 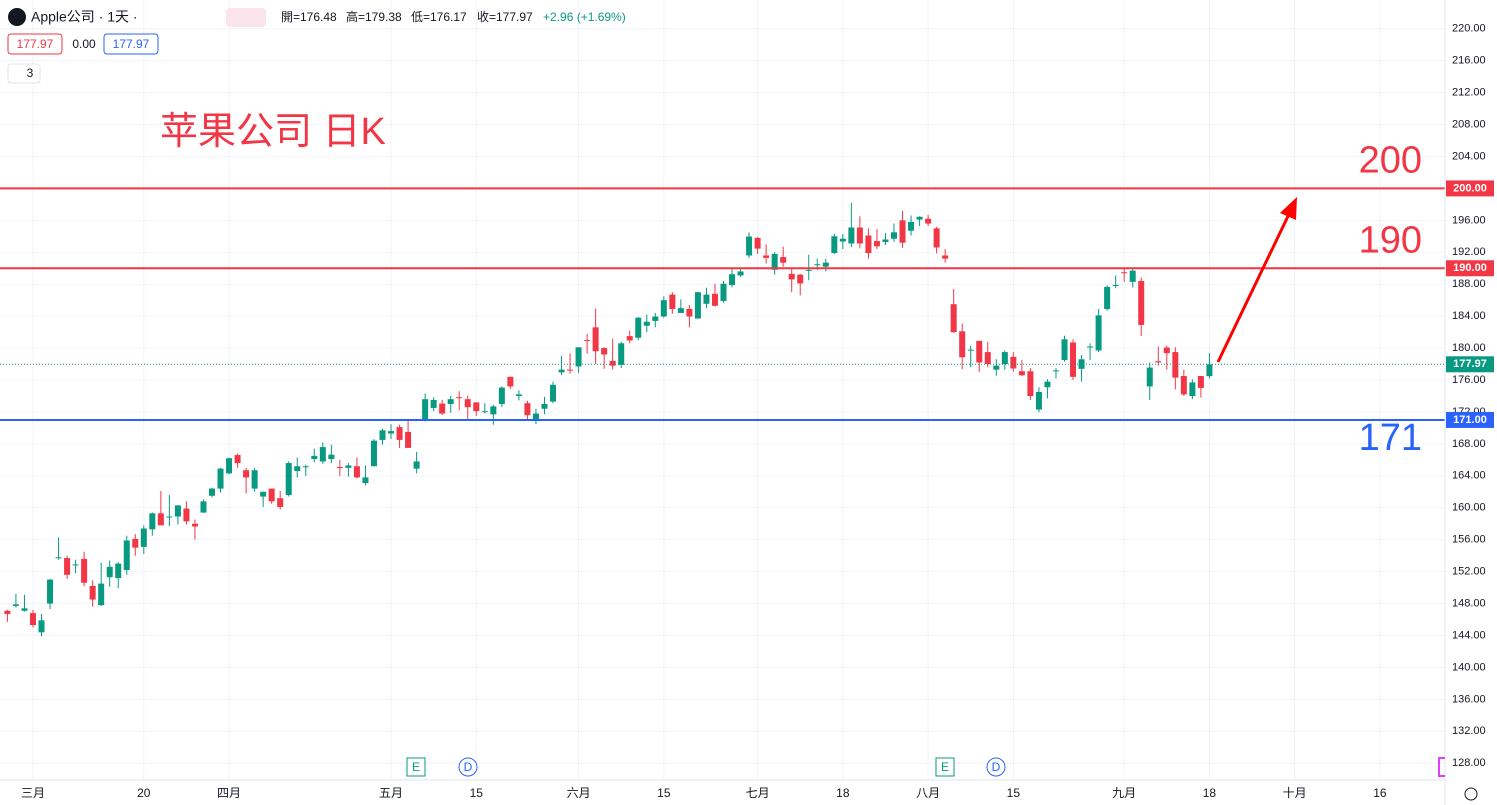 What do you see at coordinates (1471, 794) in the screenshot?
I see `settings-icon` at bounding box center [1471, 794].